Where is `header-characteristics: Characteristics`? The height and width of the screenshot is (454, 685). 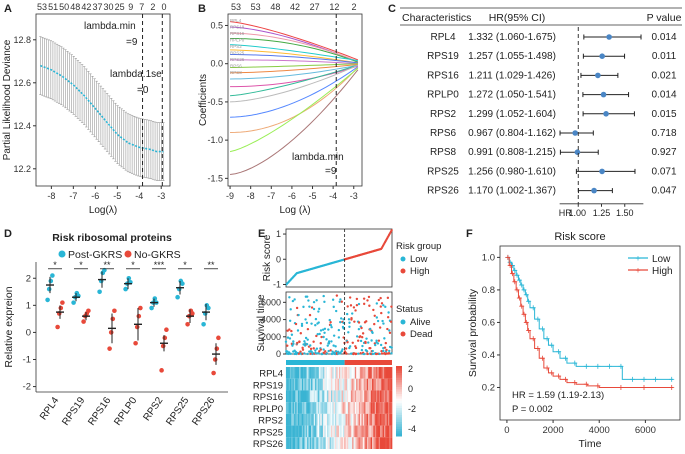 header-characteristics: Characteristics is located at coordinates (436, 18).